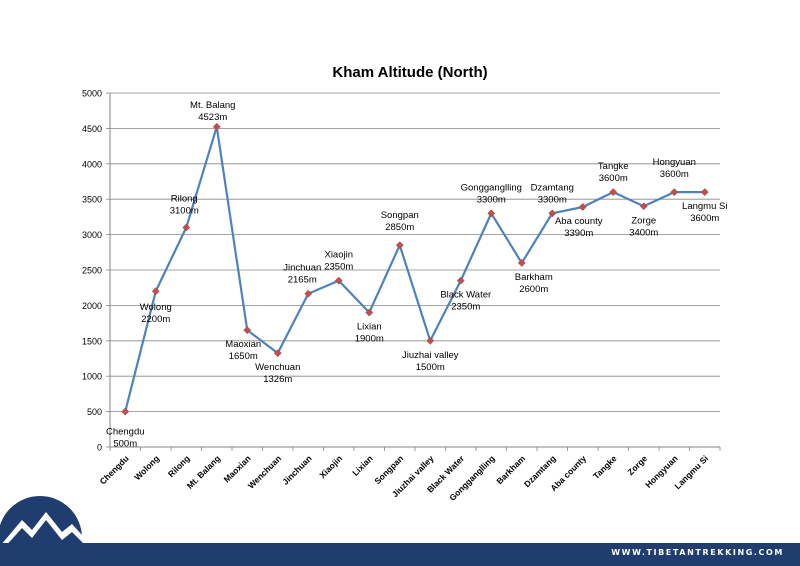 The image size is (800, 566). Describe the element at coordinates (400, 554) in the screenshot. I see `footer-bar` at that location.